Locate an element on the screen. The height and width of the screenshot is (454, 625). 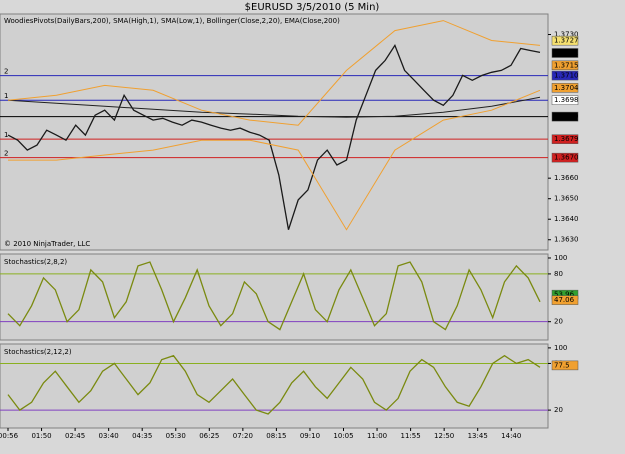
x-tick-label: 10:05 is located at coordinates (343, 436).